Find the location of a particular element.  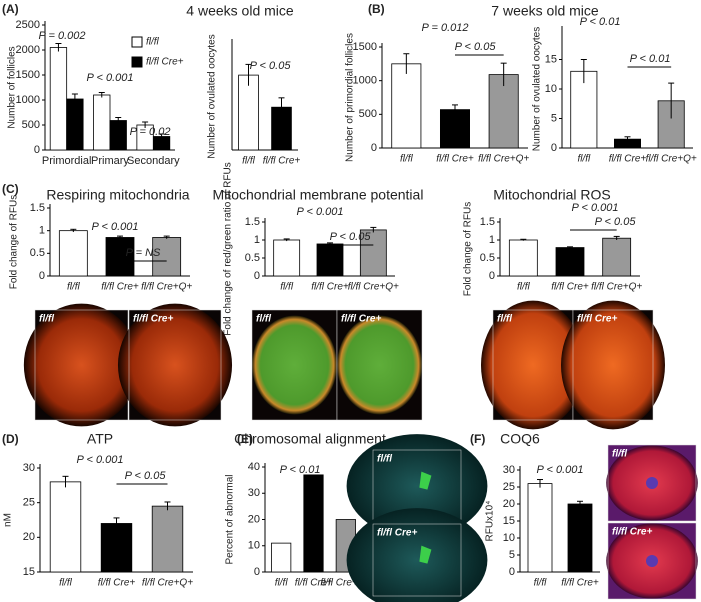

chart-title: Mitochondrial ROS is located at coordinates (552, 195).